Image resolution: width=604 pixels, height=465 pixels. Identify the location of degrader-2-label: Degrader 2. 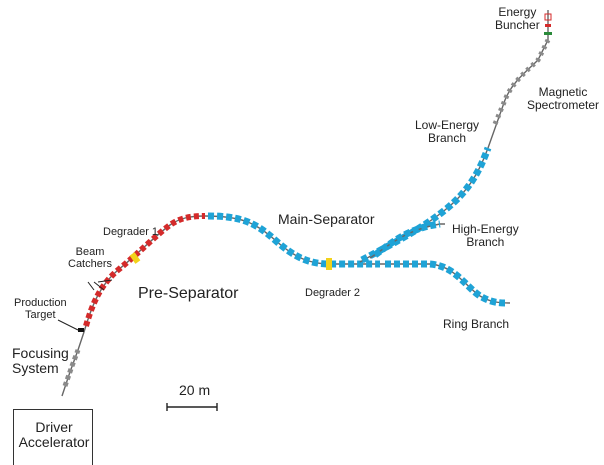
(333, 293).